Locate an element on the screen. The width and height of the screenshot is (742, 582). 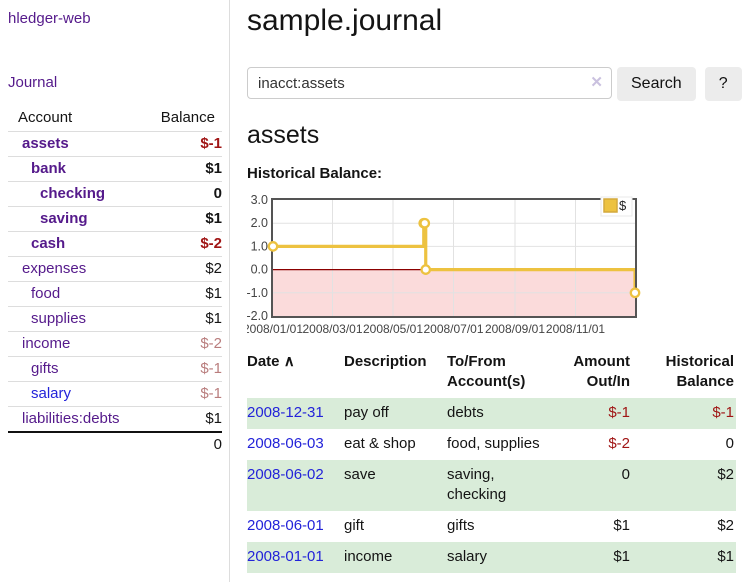
account-row: liabilities:debts $1 is located at coordinates (115, 419).